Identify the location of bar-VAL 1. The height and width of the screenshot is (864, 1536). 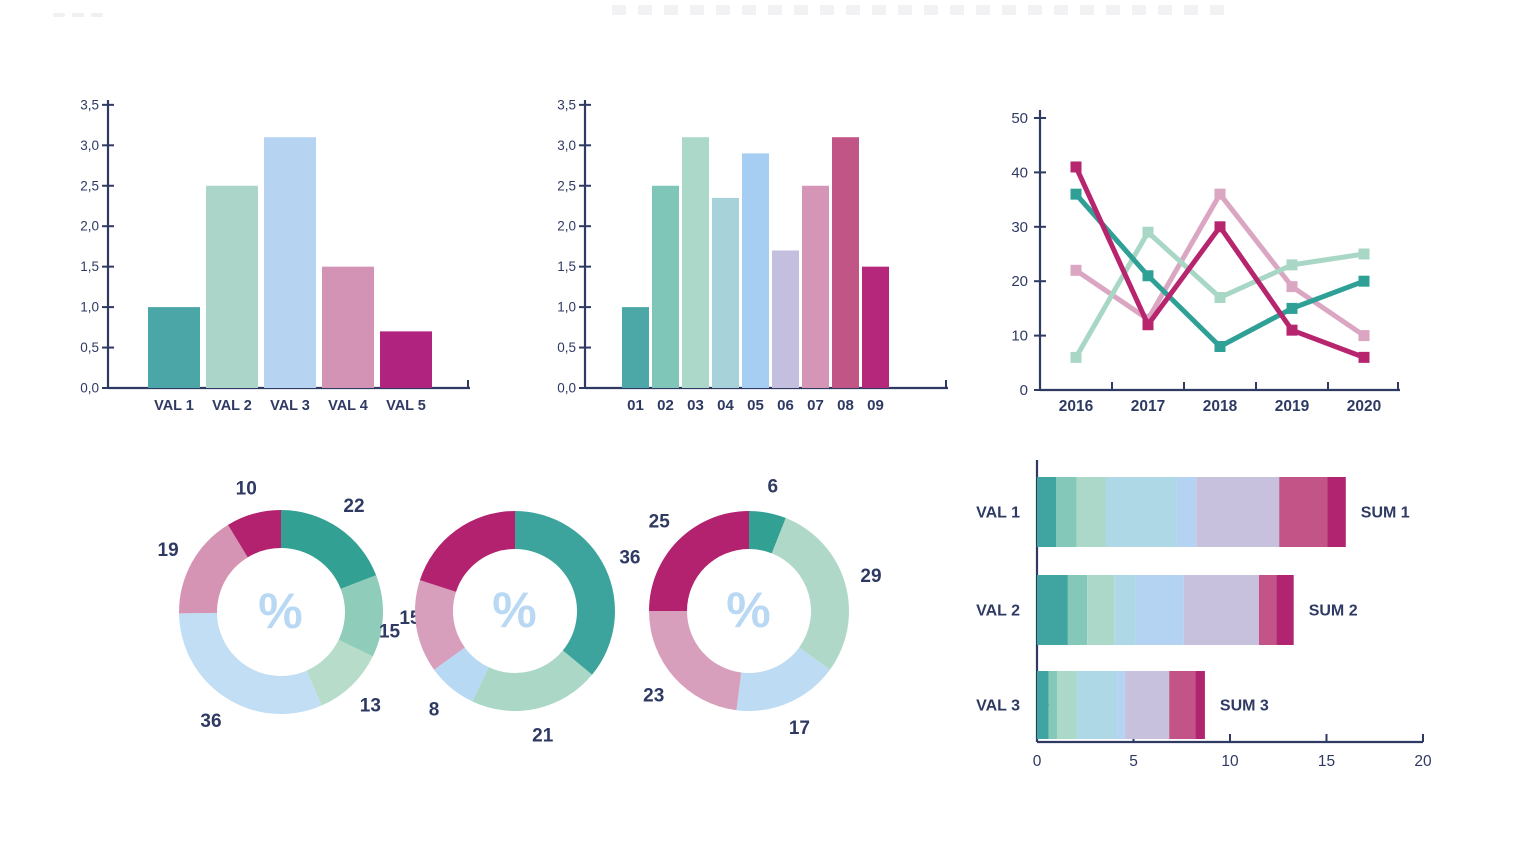
(174, 347).